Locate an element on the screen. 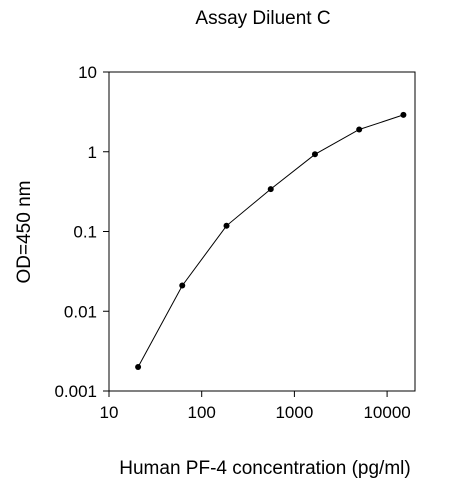  y-axis-ticks: 10 1 0.1 0.01 0.001 is located at coordinates (81, 232).